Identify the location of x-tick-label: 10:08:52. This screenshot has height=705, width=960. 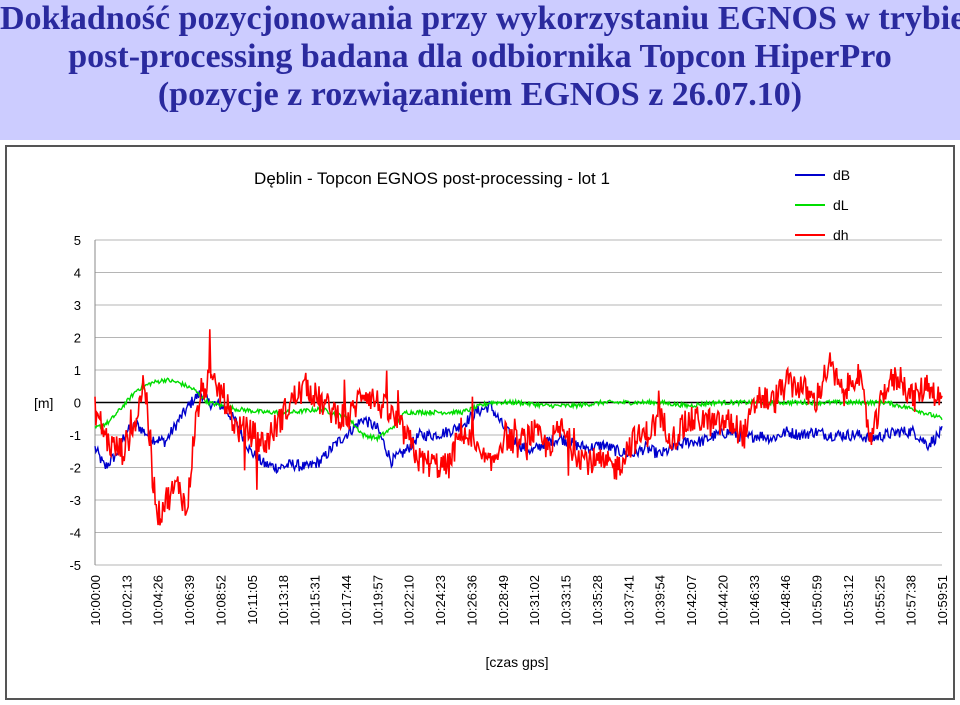
(220, 600).